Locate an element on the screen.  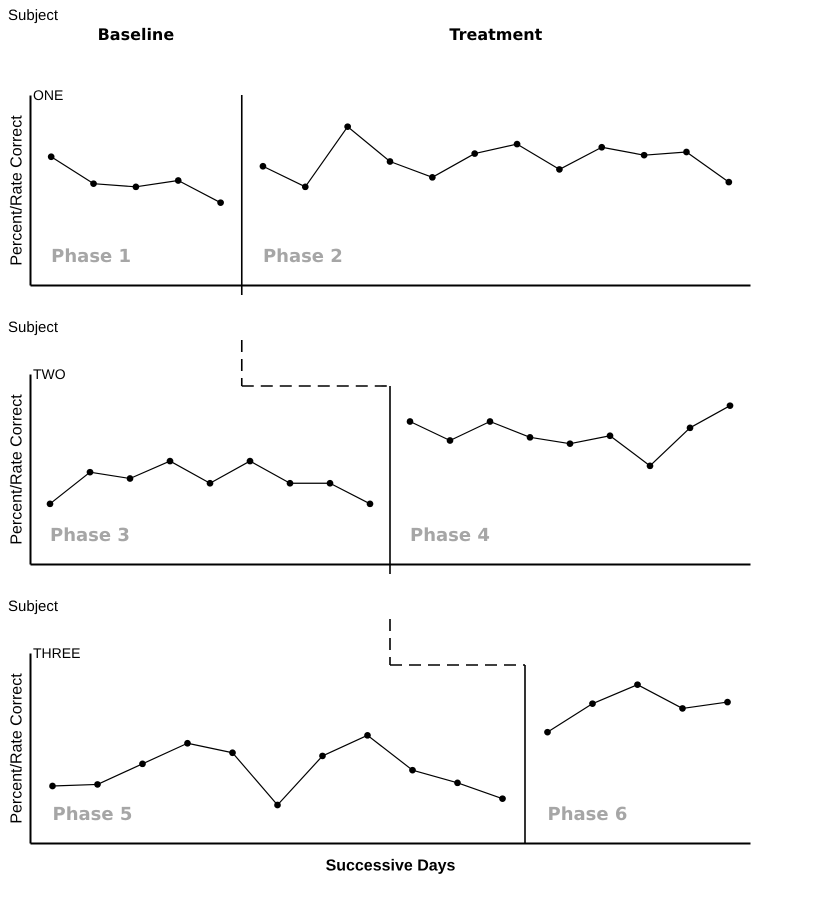
annotation: Phase 2 is located at coordinates (302, 256).